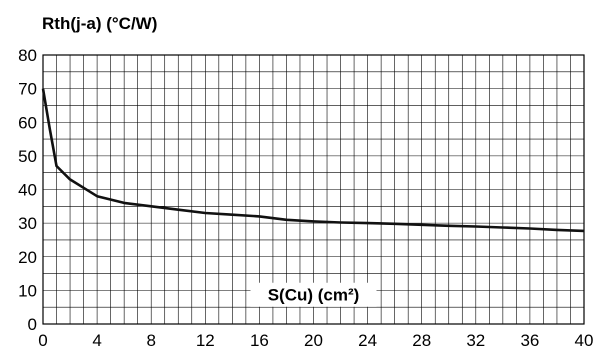 This screenshot has height=354, width=608. I want to click on x-tick-label: 36, so click(529, 340).